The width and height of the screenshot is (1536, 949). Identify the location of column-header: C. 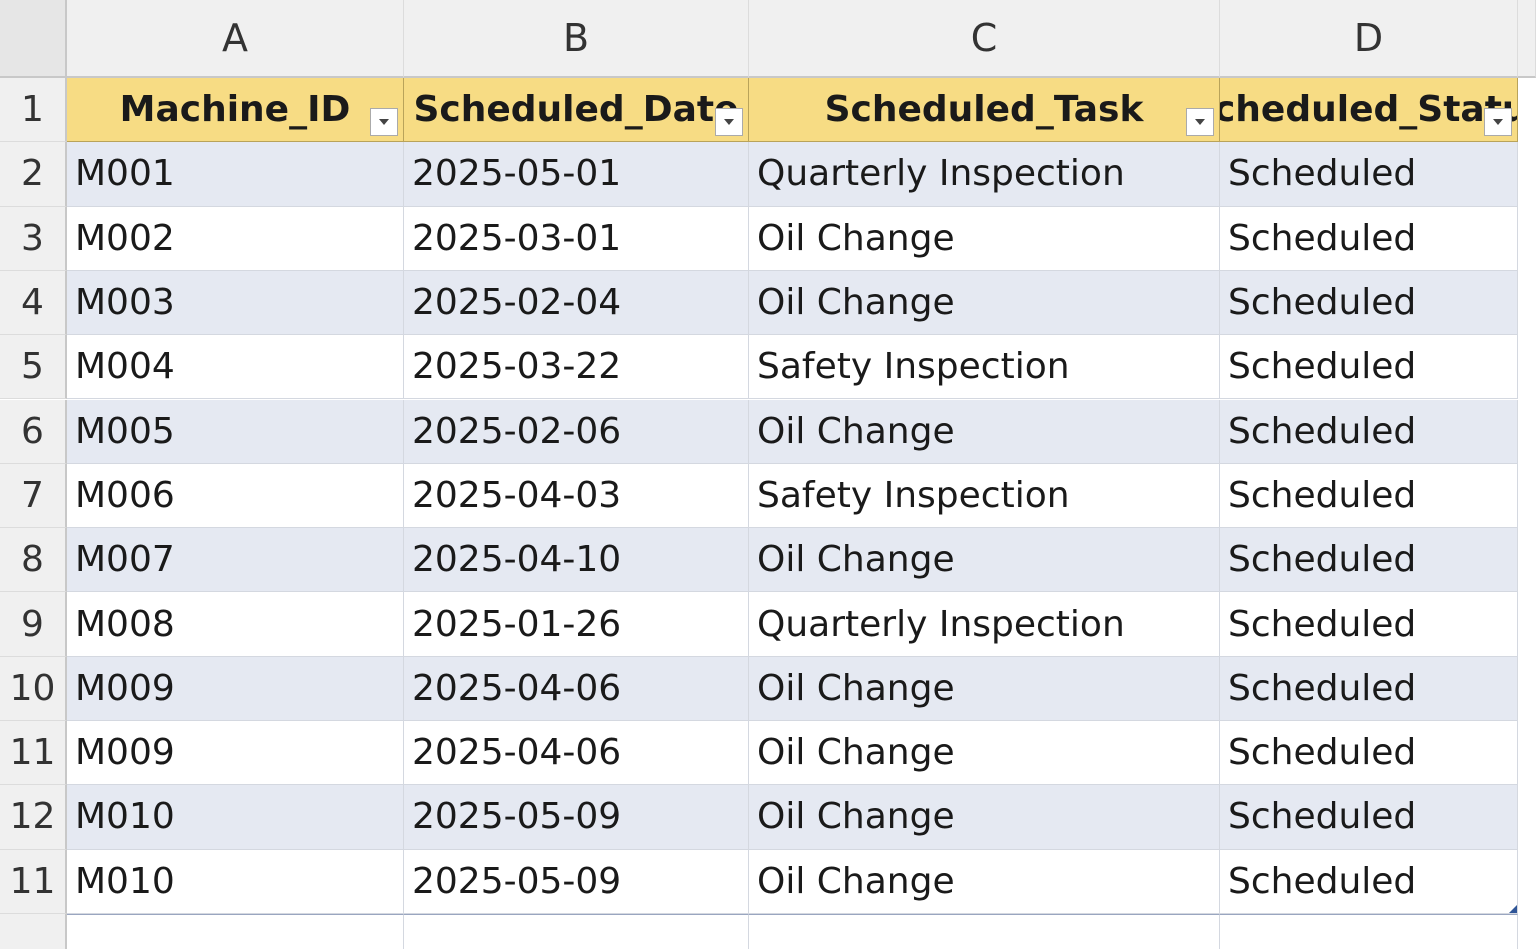
(984, 39).